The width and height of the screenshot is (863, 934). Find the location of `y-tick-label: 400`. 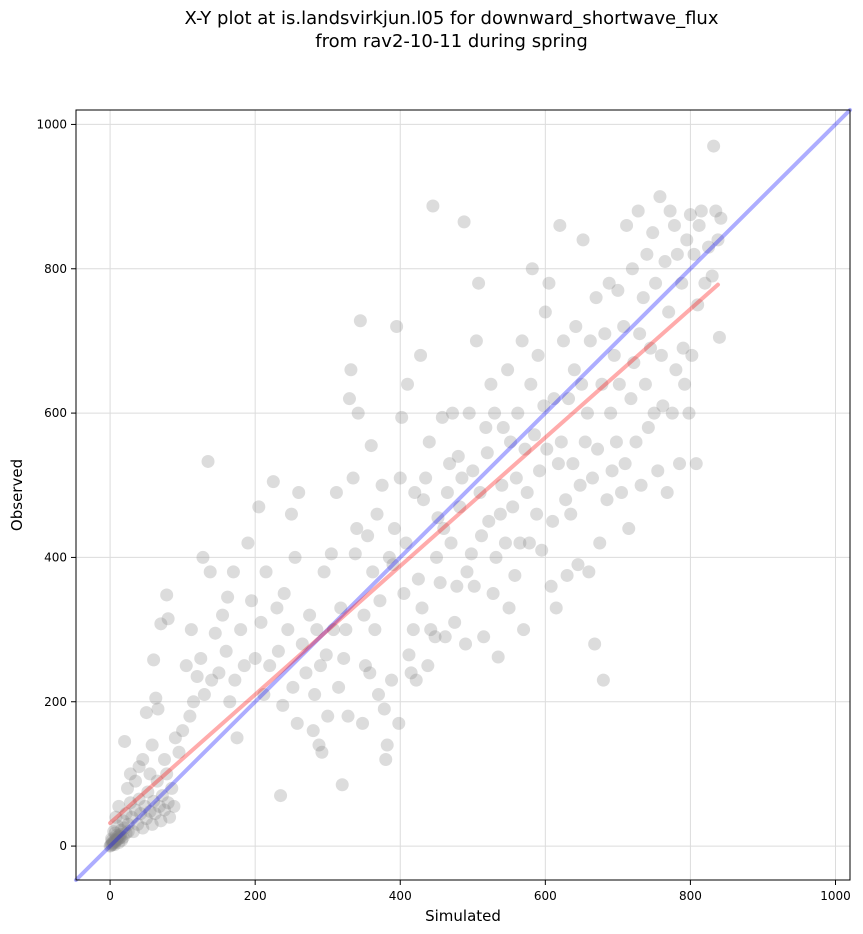

y-tick-label: 400 is located at coordinates (55, 557).